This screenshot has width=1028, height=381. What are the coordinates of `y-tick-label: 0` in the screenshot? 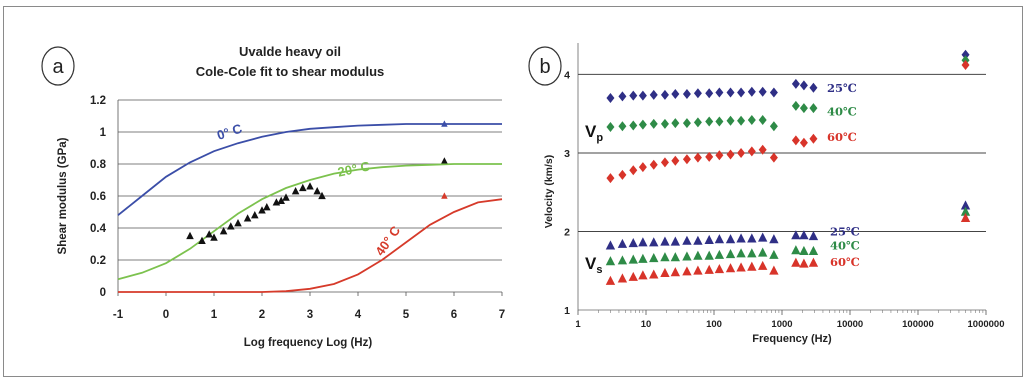 It's located at (103, 293).